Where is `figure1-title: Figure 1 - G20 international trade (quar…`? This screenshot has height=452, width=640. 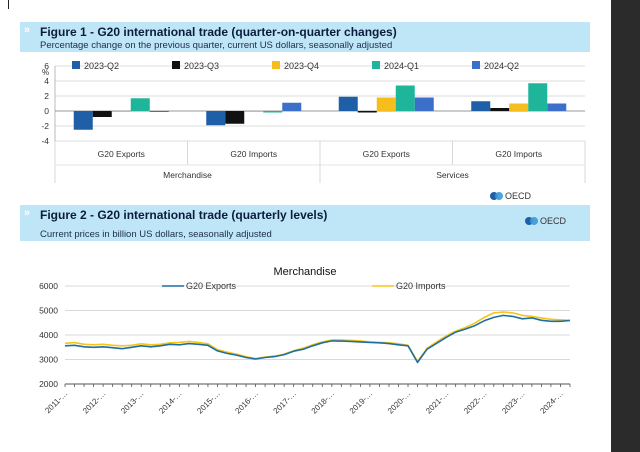 figure1-title: Figure 1 - G20 international trade (quar… is located at coordinates (218, 32).